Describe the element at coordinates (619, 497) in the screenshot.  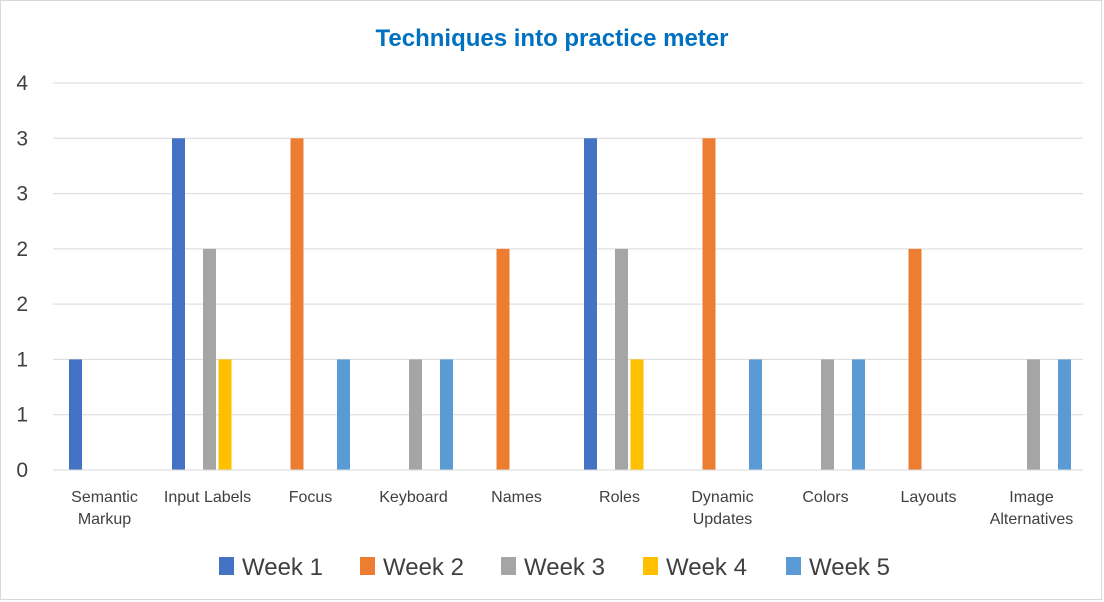
I see `x-tick-label: Roles` at that location.